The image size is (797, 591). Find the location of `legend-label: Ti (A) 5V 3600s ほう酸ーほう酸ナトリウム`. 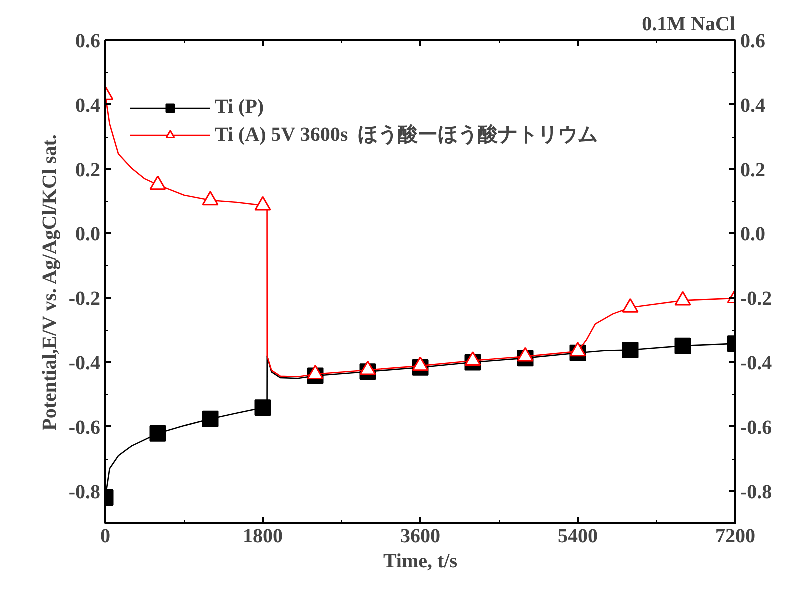

legend-label: Ti (A) 5V 3600s ほう酸ーほう酸ナトリウム is located at coordinates (406, 135).